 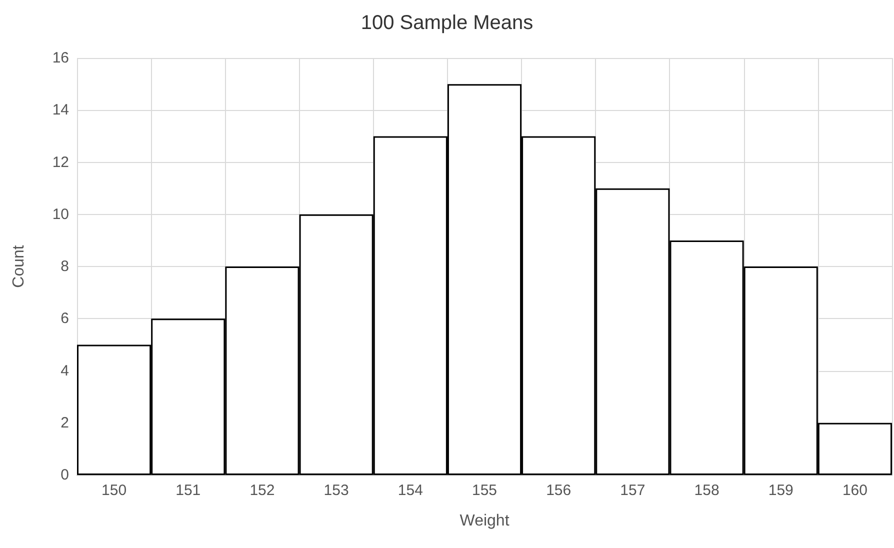 I want to click on x-tick-label: 155, so click(x=485, y=490).